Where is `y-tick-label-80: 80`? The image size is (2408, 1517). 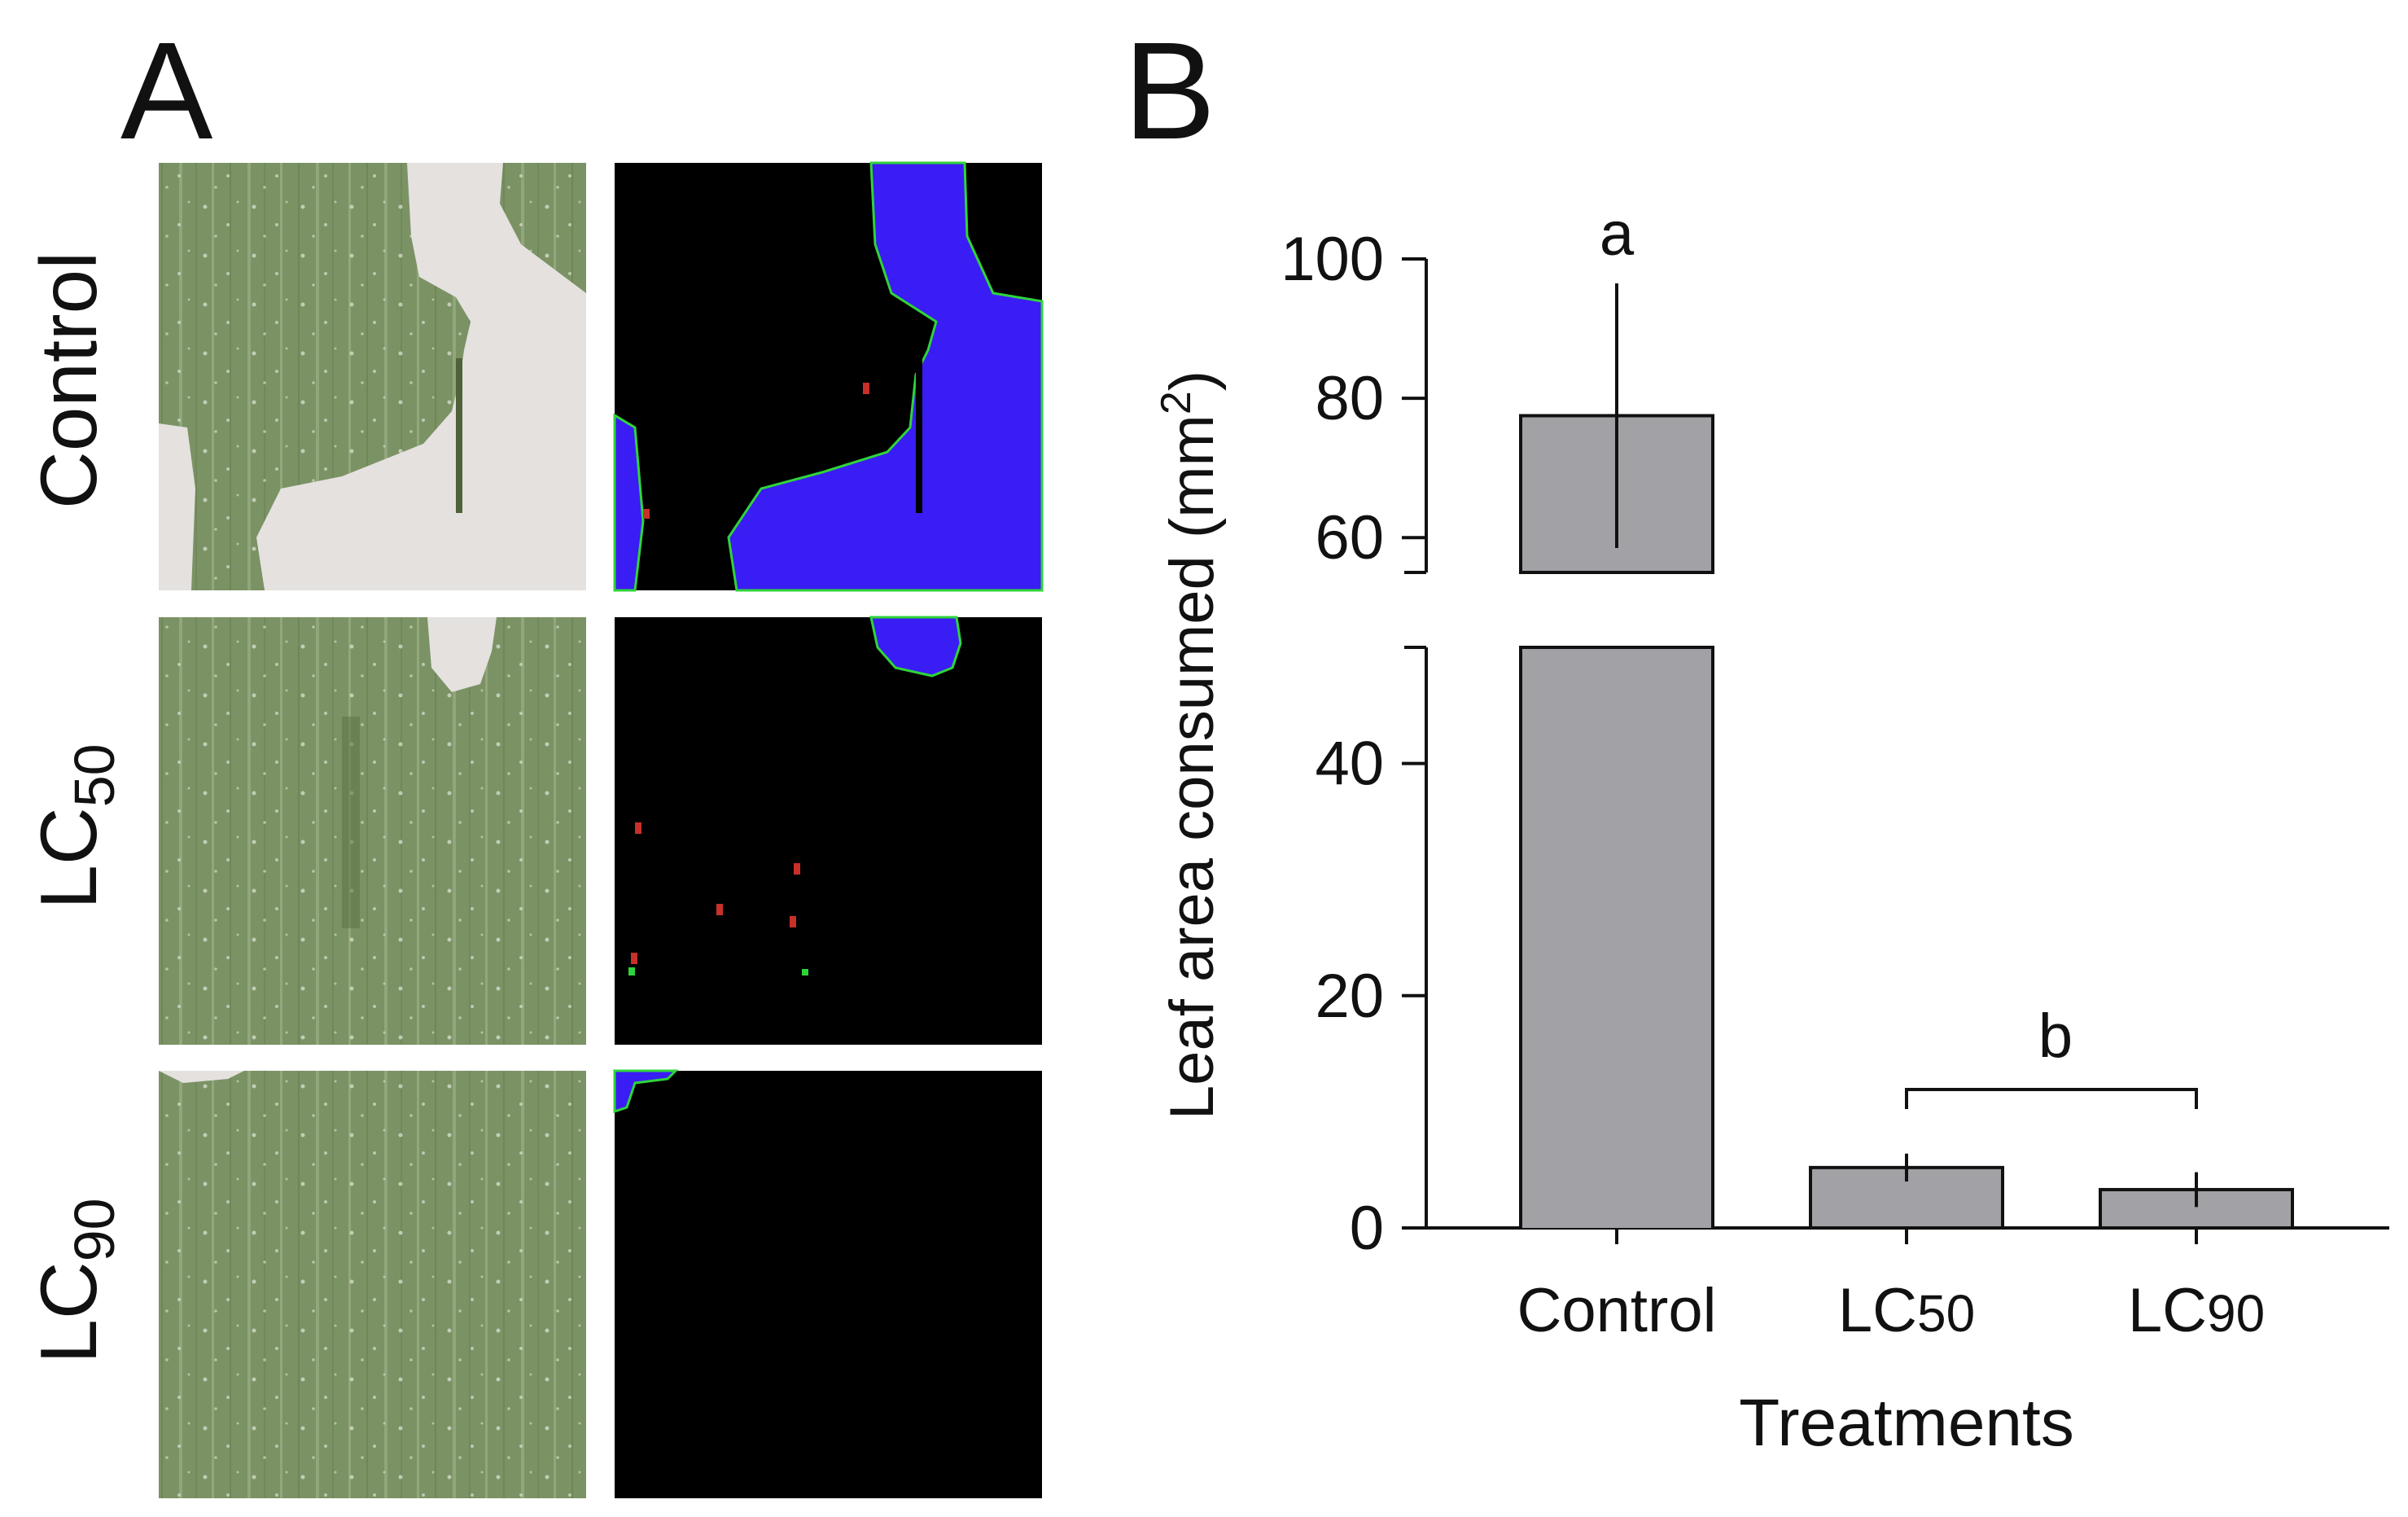 y-tick-label-80: 80 is located at coordinates (1350, 398).